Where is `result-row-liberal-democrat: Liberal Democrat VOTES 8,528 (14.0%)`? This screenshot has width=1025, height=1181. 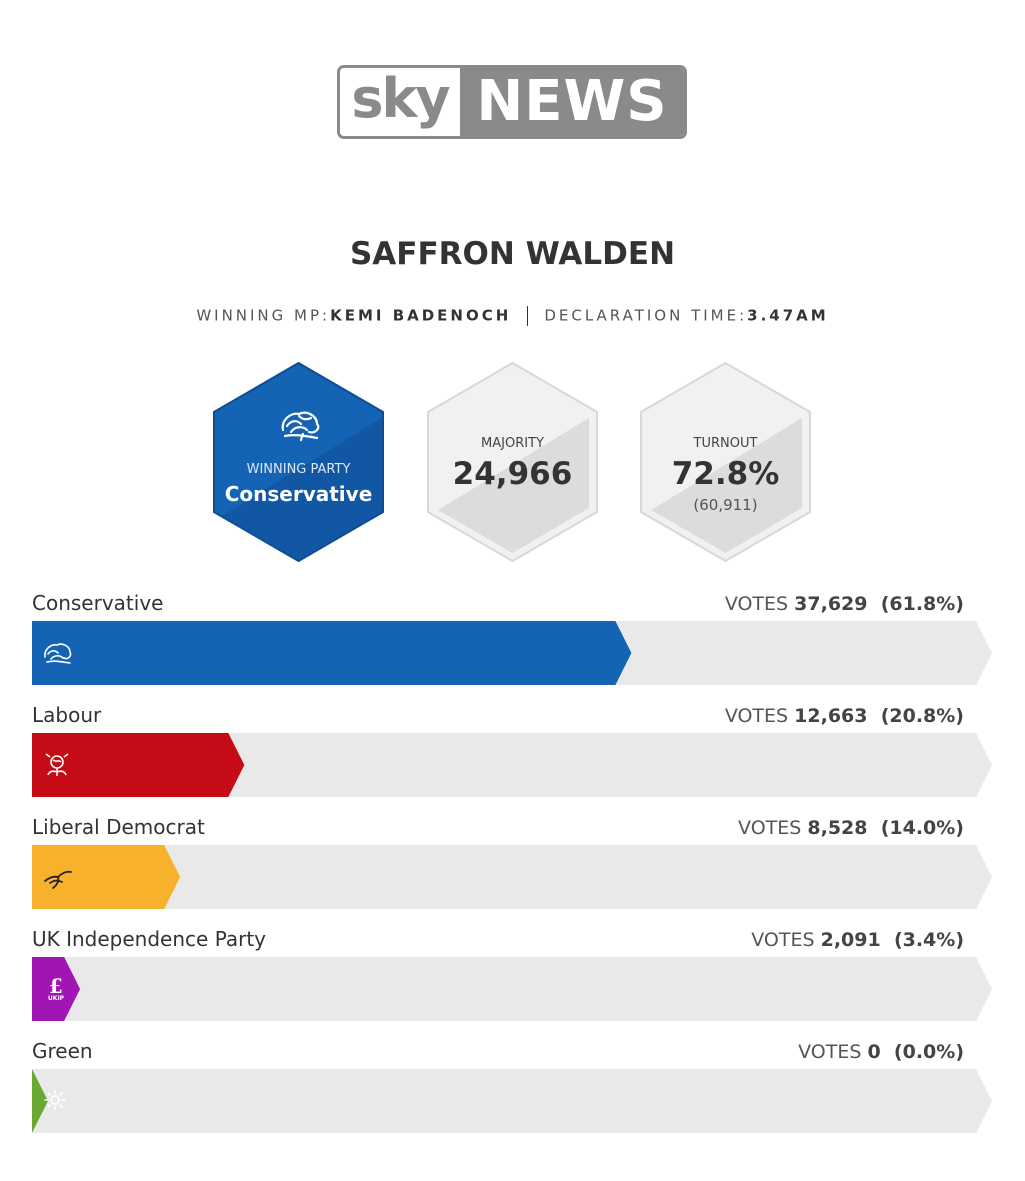
result-row-liberal-democrat: Liberal Democrat VOTES 8,528 (14.0%) is located at coordinates (512, 865).